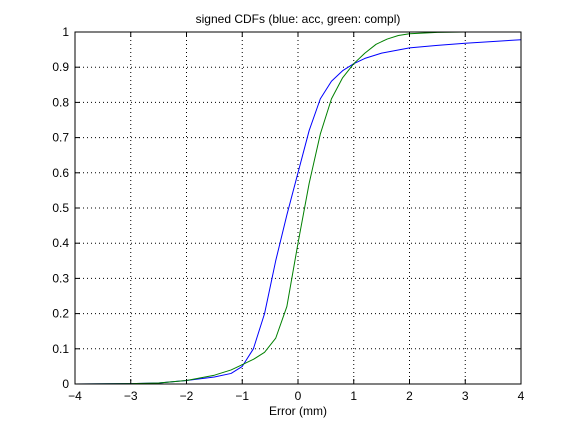 The width and height of the screenshot is (576, 432). I want to click on x-axis-label: Error (mm), so click(298, 411).